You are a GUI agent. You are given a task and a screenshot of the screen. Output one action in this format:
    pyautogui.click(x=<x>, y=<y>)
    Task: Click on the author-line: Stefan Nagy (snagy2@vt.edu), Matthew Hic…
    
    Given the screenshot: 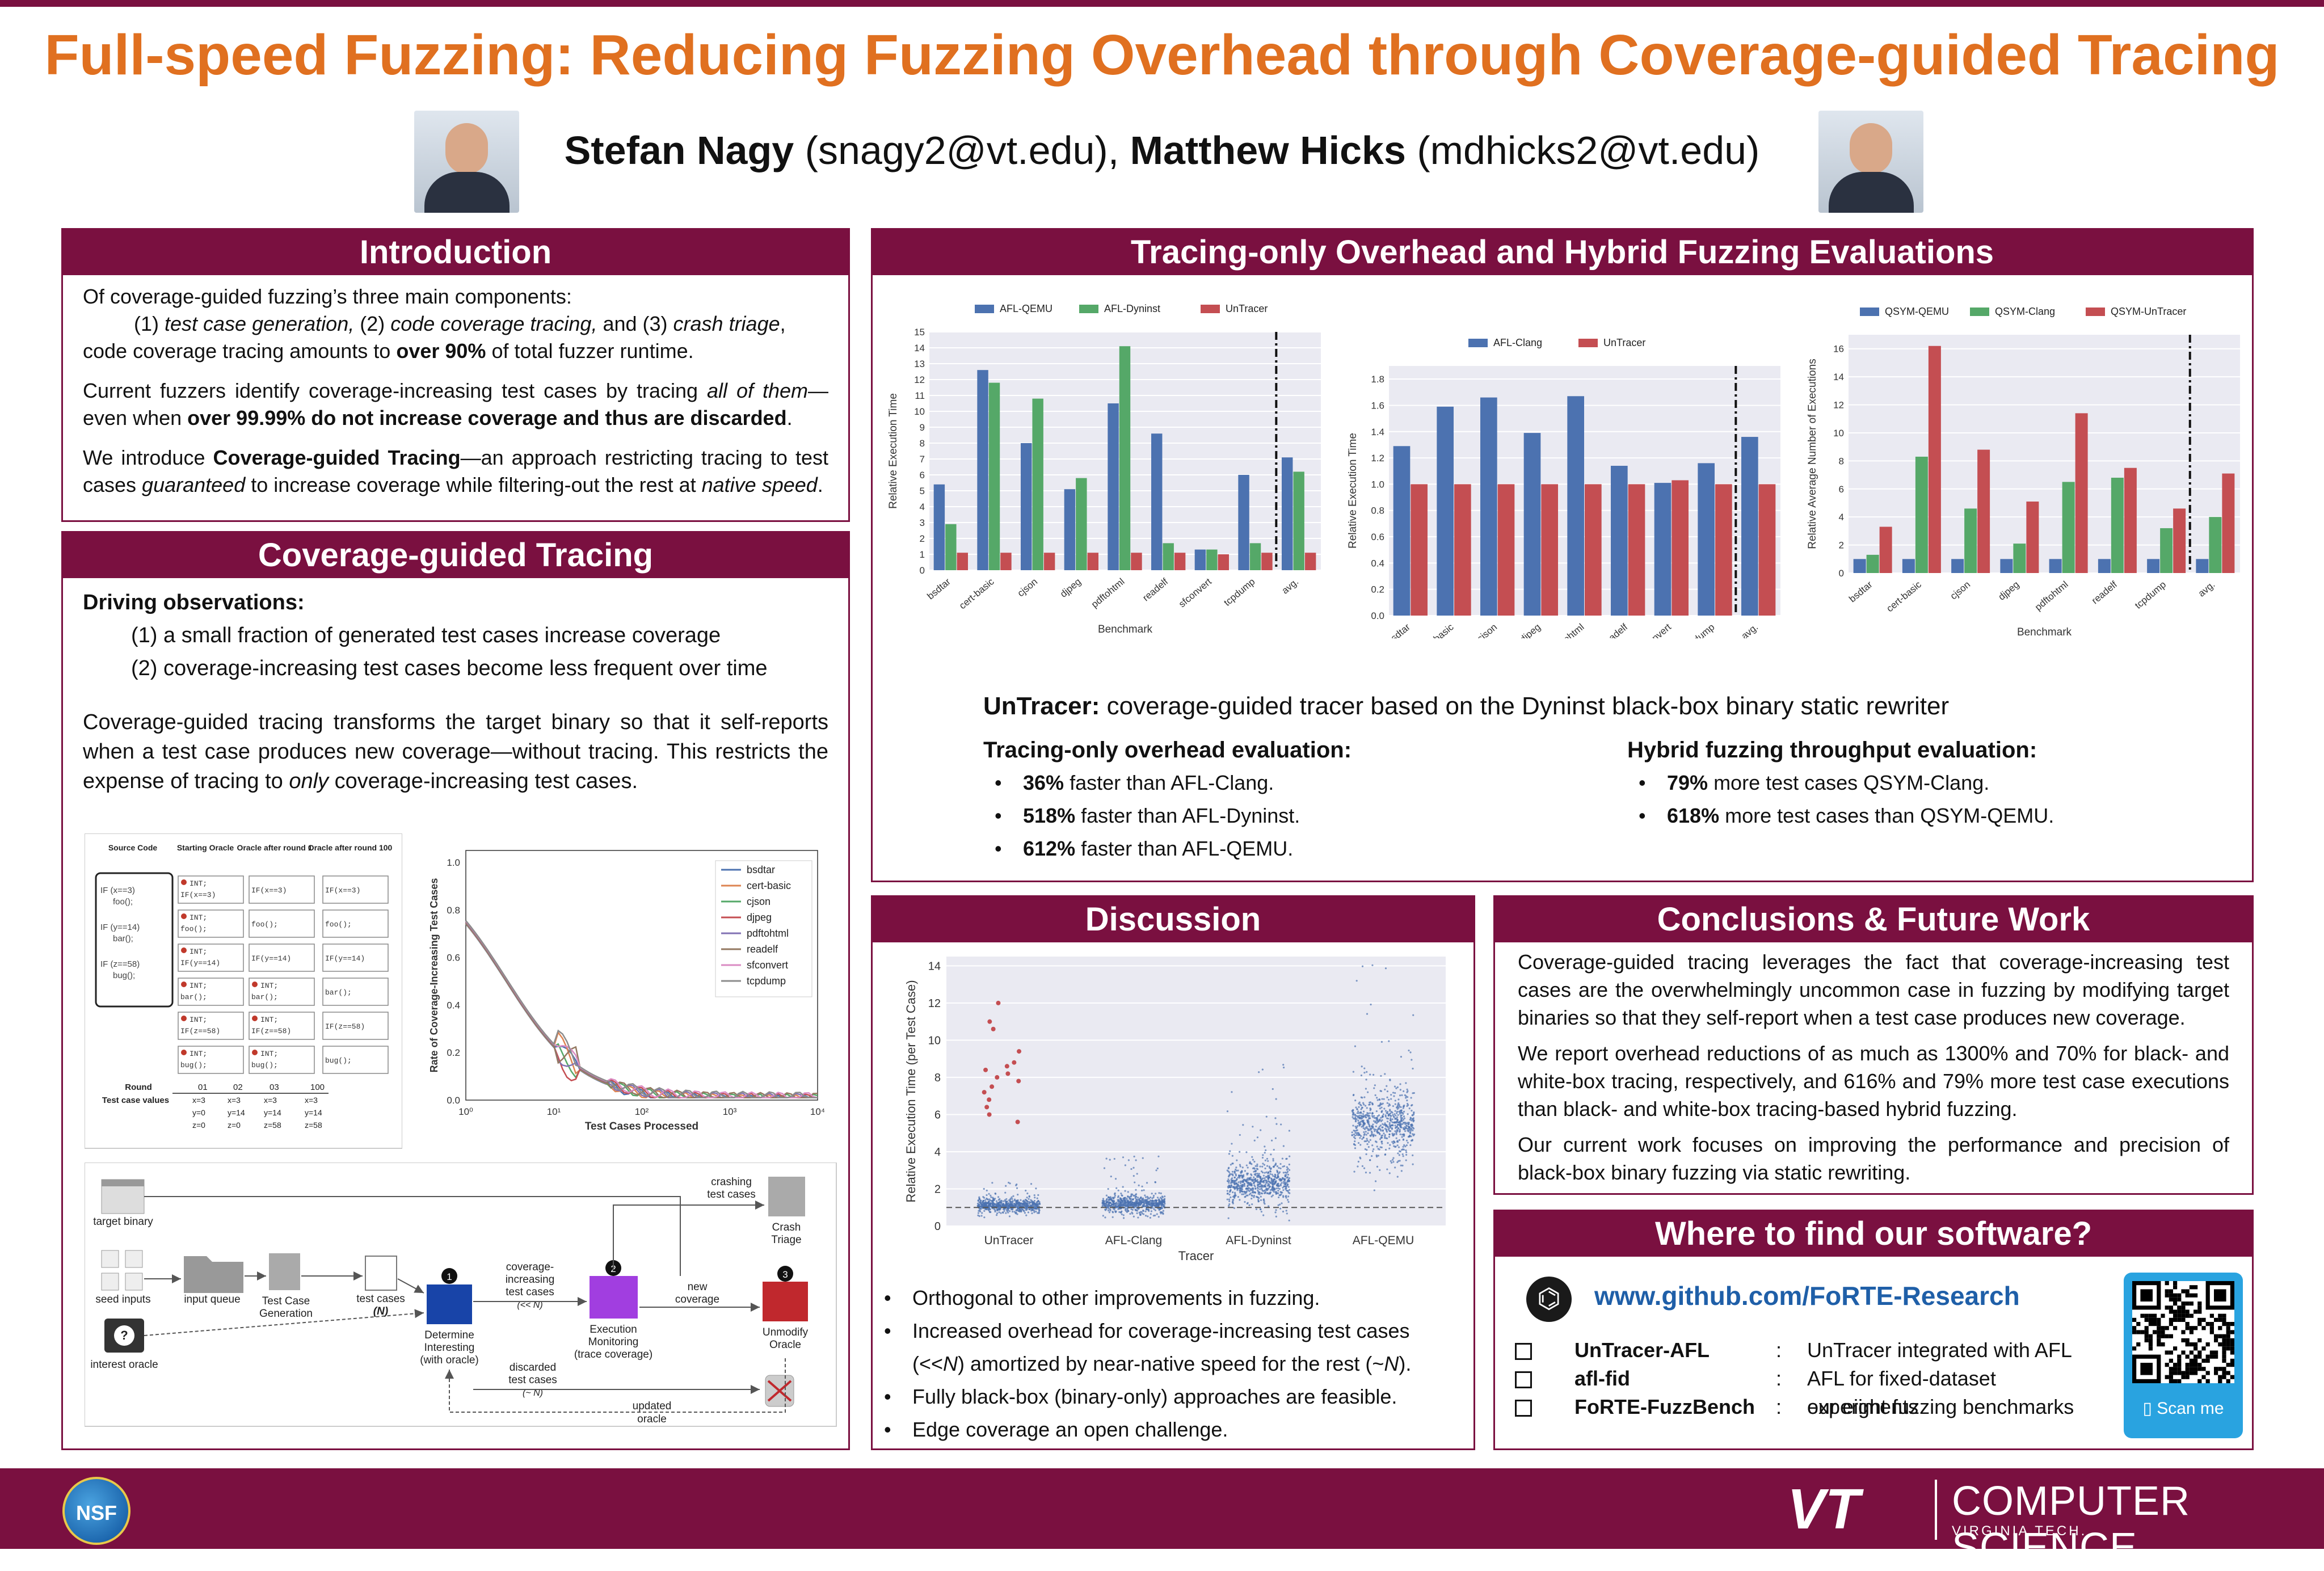 What is the action you would take?
    pyautogui.click(x=1162, y=150)
    